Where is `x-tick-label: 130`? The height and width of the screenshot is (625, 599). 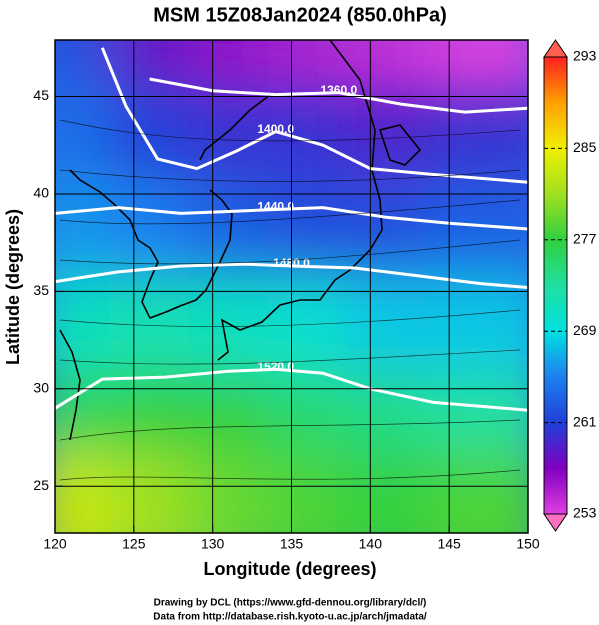 x-tick-label: 130 is located at coordinates (213, 544).